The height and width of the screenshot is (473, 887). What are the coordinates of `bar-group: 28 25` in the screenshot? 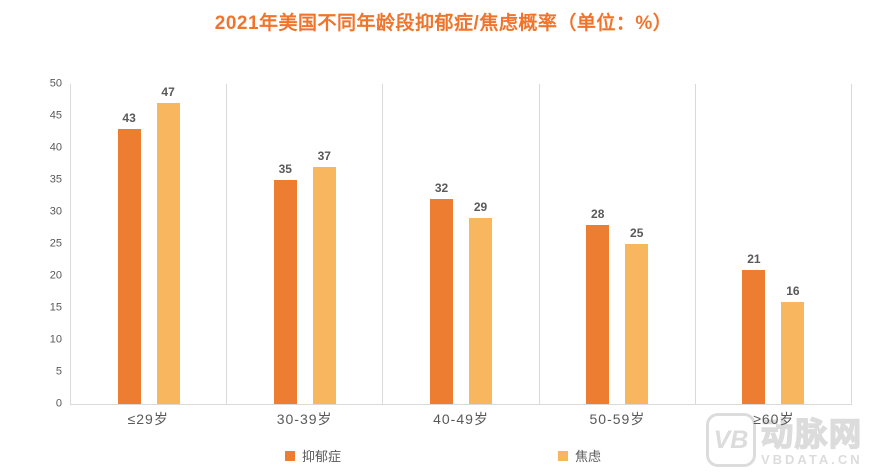 It's located at (618, 244).